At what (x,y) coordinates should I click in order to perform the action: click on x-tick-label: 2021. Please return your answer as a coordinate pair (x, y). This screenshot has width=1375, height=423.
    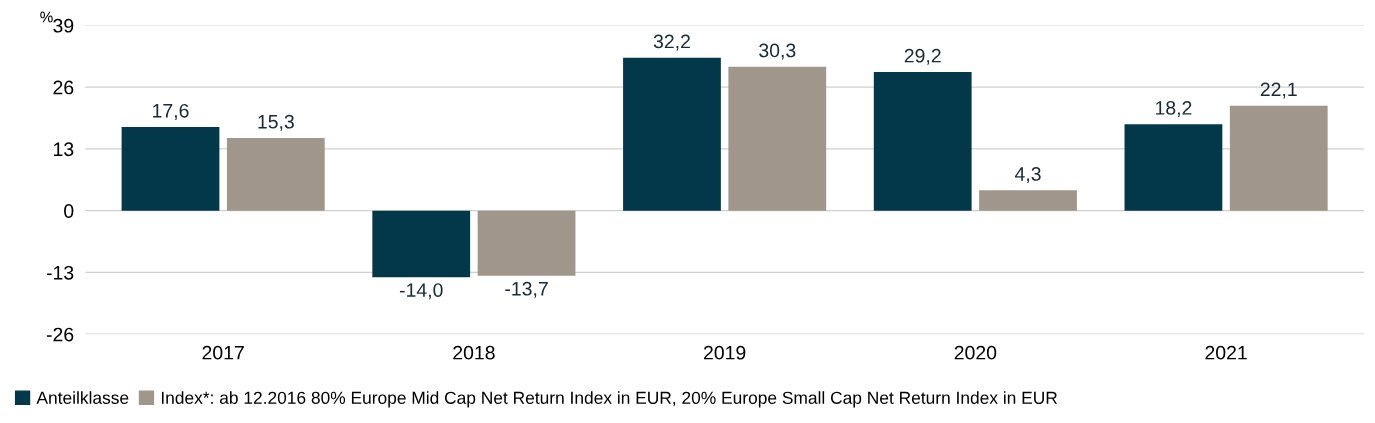
    Looking at the image, I should click on (1226, 352).